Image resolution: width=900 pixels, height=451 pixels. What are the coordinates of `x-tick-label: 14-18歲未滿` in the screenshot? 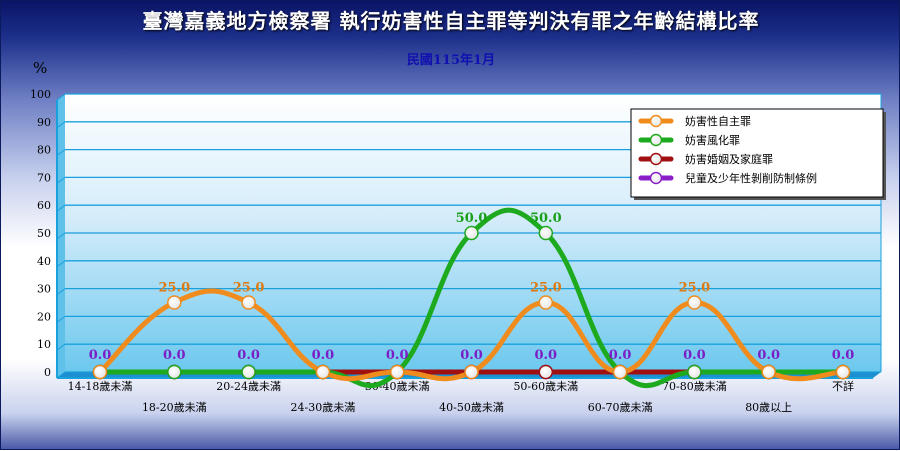 It's located at (100, 386).